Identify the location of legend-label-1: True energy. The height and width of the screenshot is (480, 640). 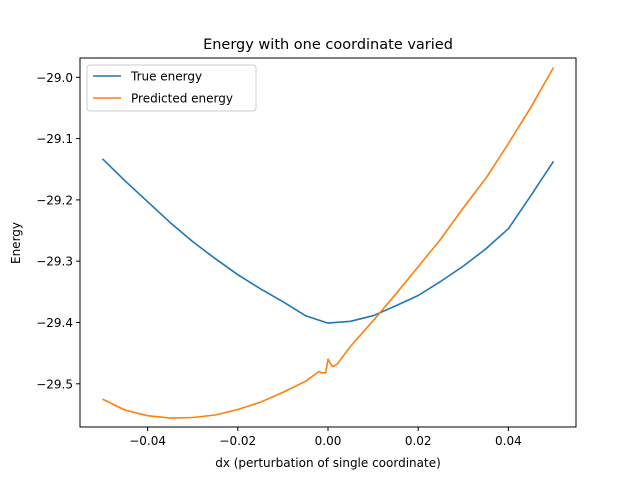
(166, 77).